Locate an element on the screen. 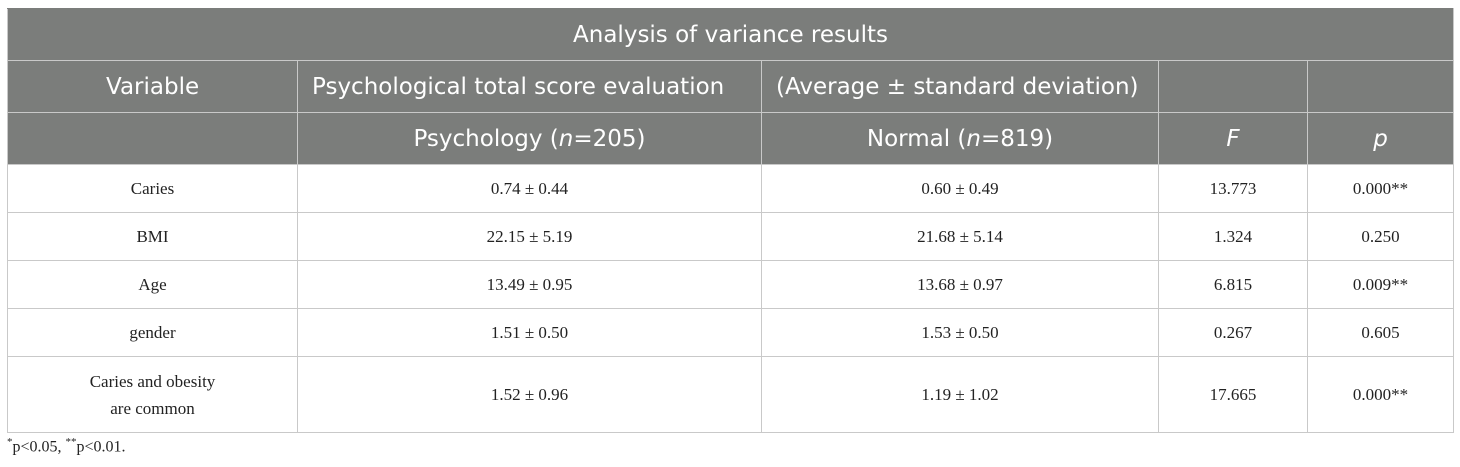 The width and height of the screenshot is (1460, 467). header-empty-p is located at coordinates (1380, 86).